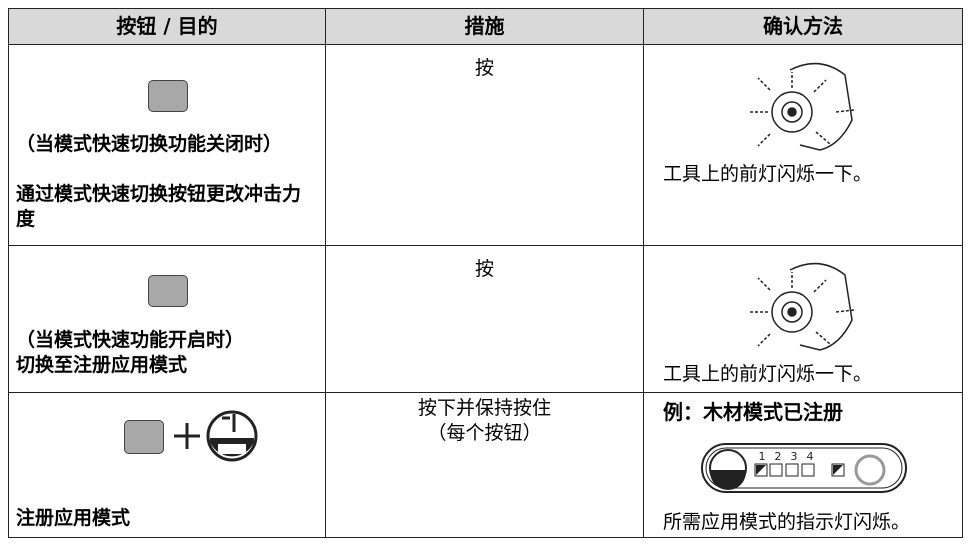 This screenshot has width=971, height=544. What do you see at coordinates (484, 433) in the screenshot?
I see `action-note: （每个按钮）` at bounding box center [484, 433].